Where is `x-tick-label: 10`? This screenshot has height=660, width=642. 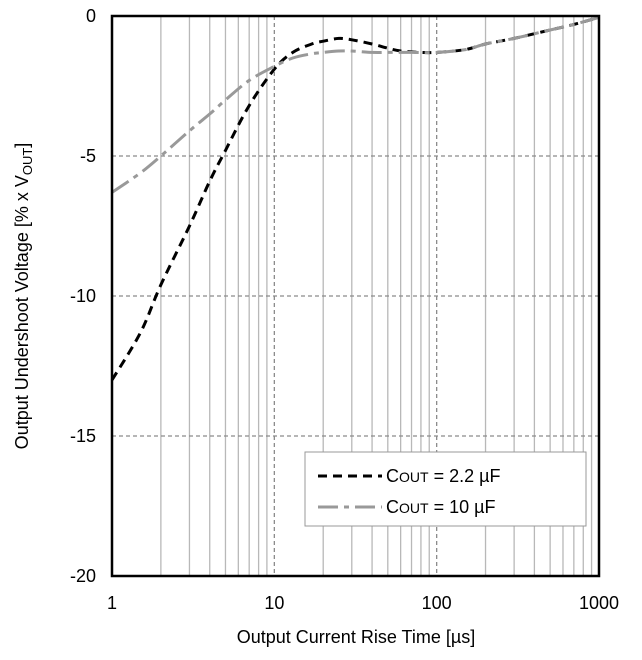
x-tick-label: 10 is located at coordinates (274, 603).